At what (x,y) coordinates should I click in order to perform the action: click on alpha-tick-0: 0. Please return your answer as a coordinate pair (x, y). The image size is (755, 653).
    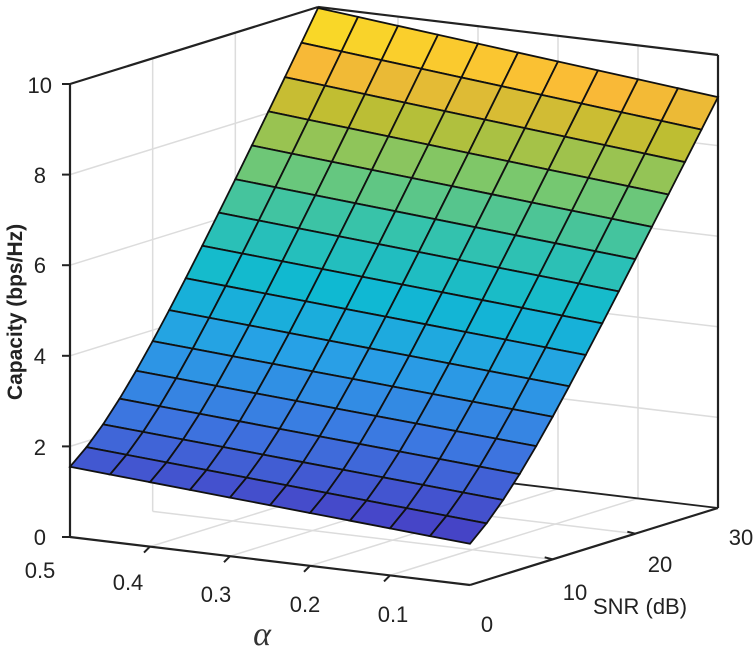
    Looking at the image, I should click on (487, 624).